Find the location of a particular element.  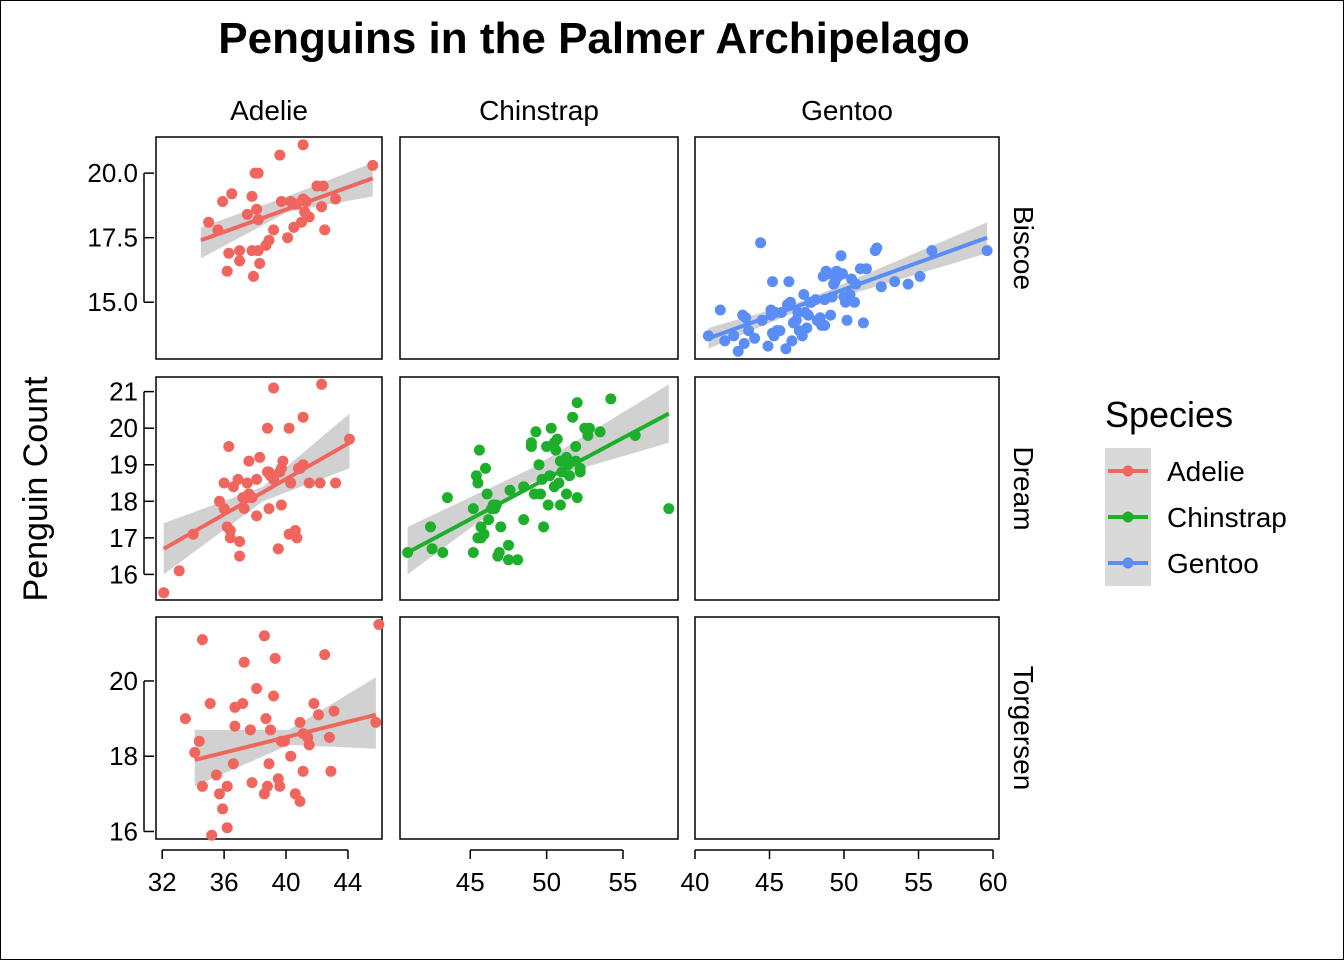

confidence-band is located at coordinates (285, 732).